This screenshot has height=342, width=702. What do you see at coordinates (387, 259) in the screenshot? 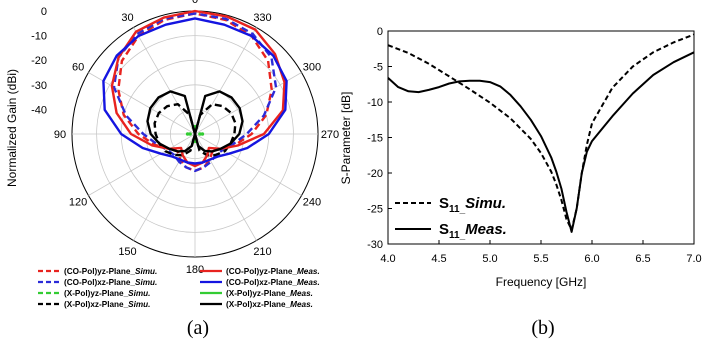
I see `x-tick-label: 4.0` at bounding box center [387, 259].